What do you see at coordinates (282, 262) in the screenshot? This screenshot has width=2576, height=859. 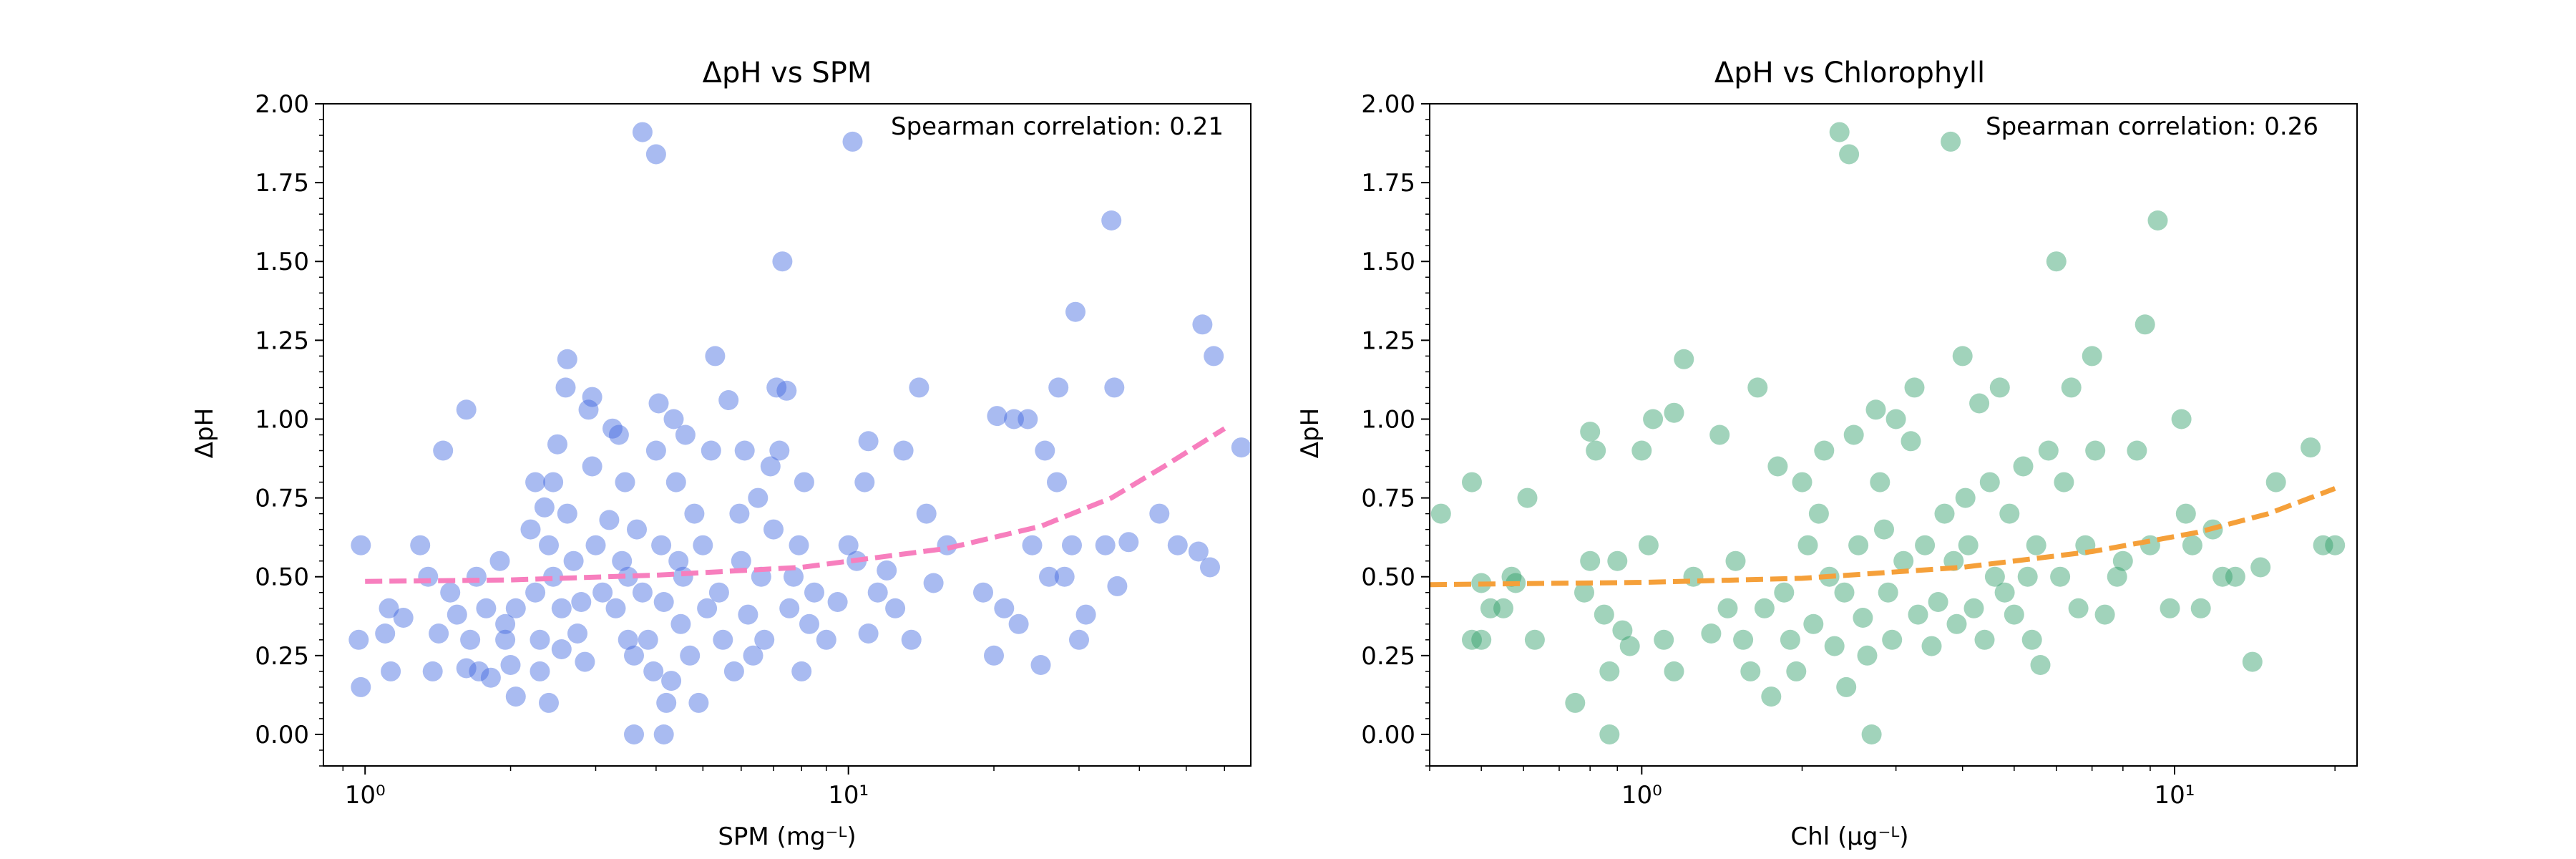 I see `y-tick-label: 1.50` at bounding box center [282, 262].